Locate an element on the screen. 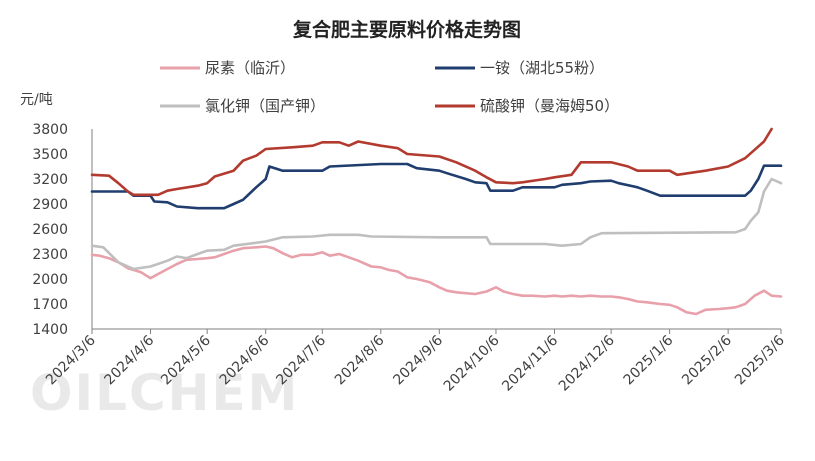 Image resolution: width=815 pixels, height=461 pixels. y-tick-label: 2600 is located at coordinates (50, 230).